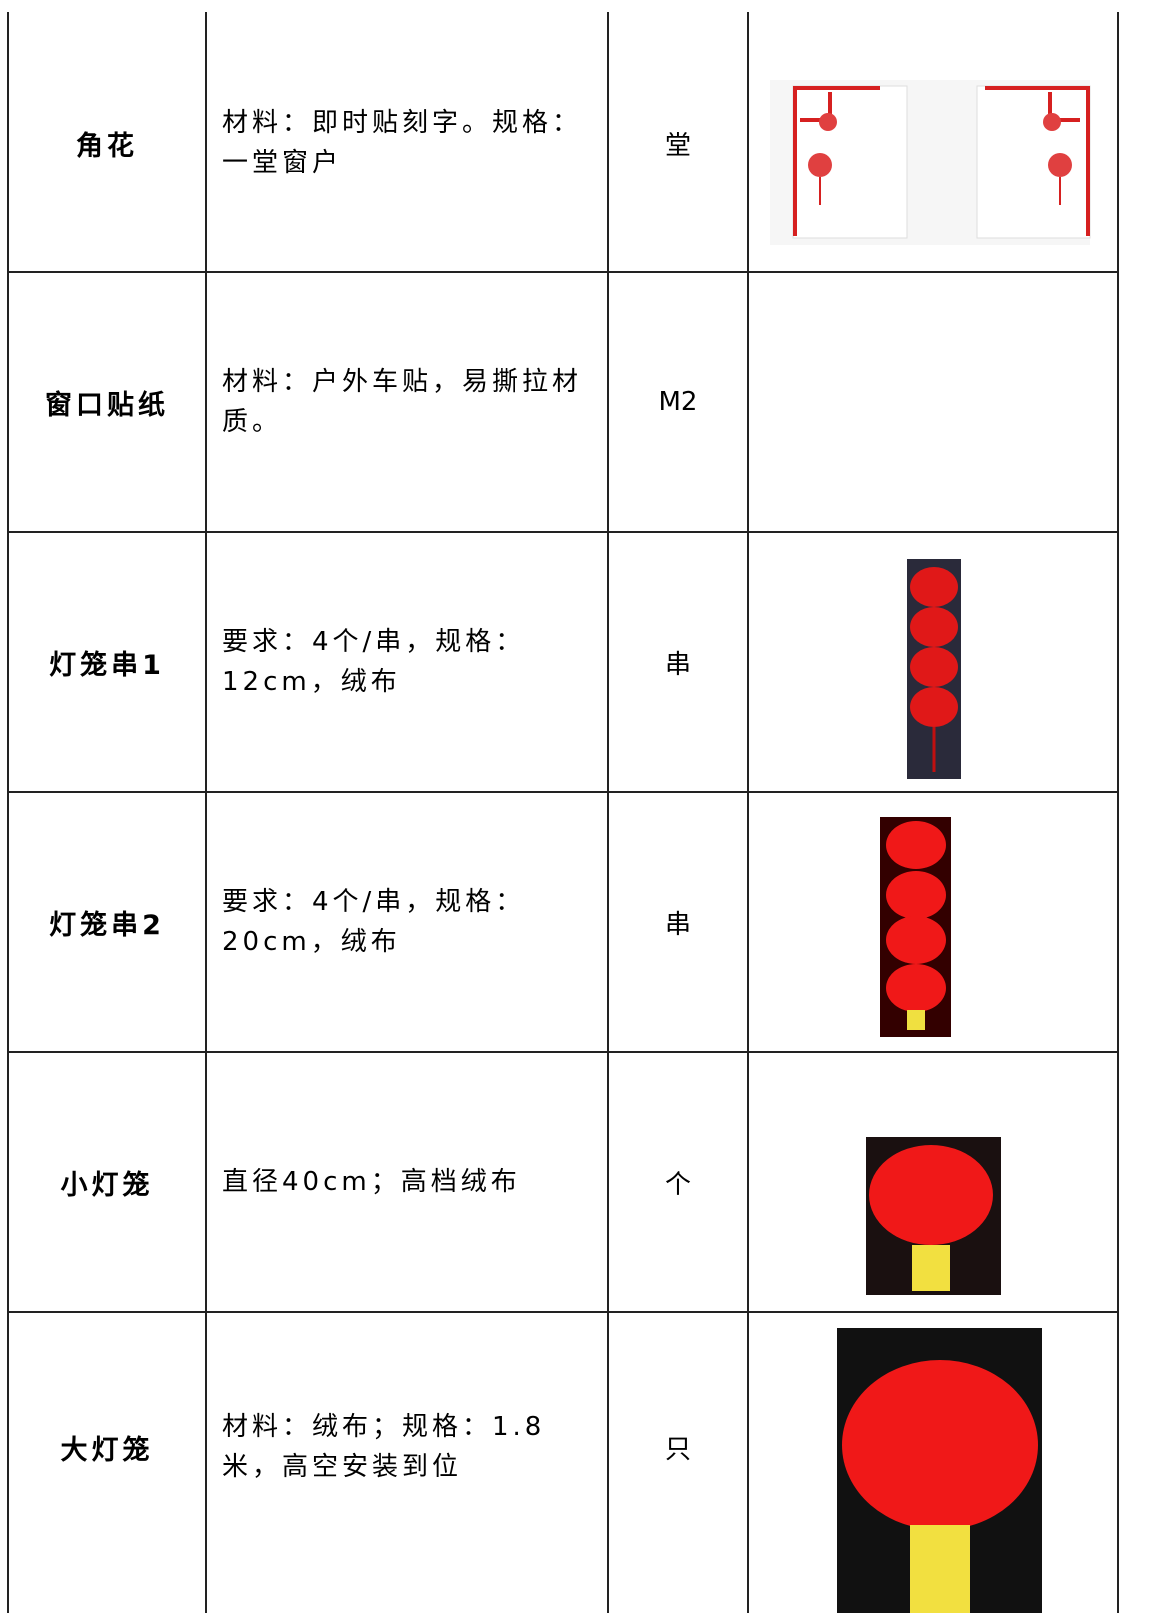  What do you see at coordinates (107, 1185) in the screenshot?
I see `name-text: 小灯笼` at bounding box center [107, 1185].